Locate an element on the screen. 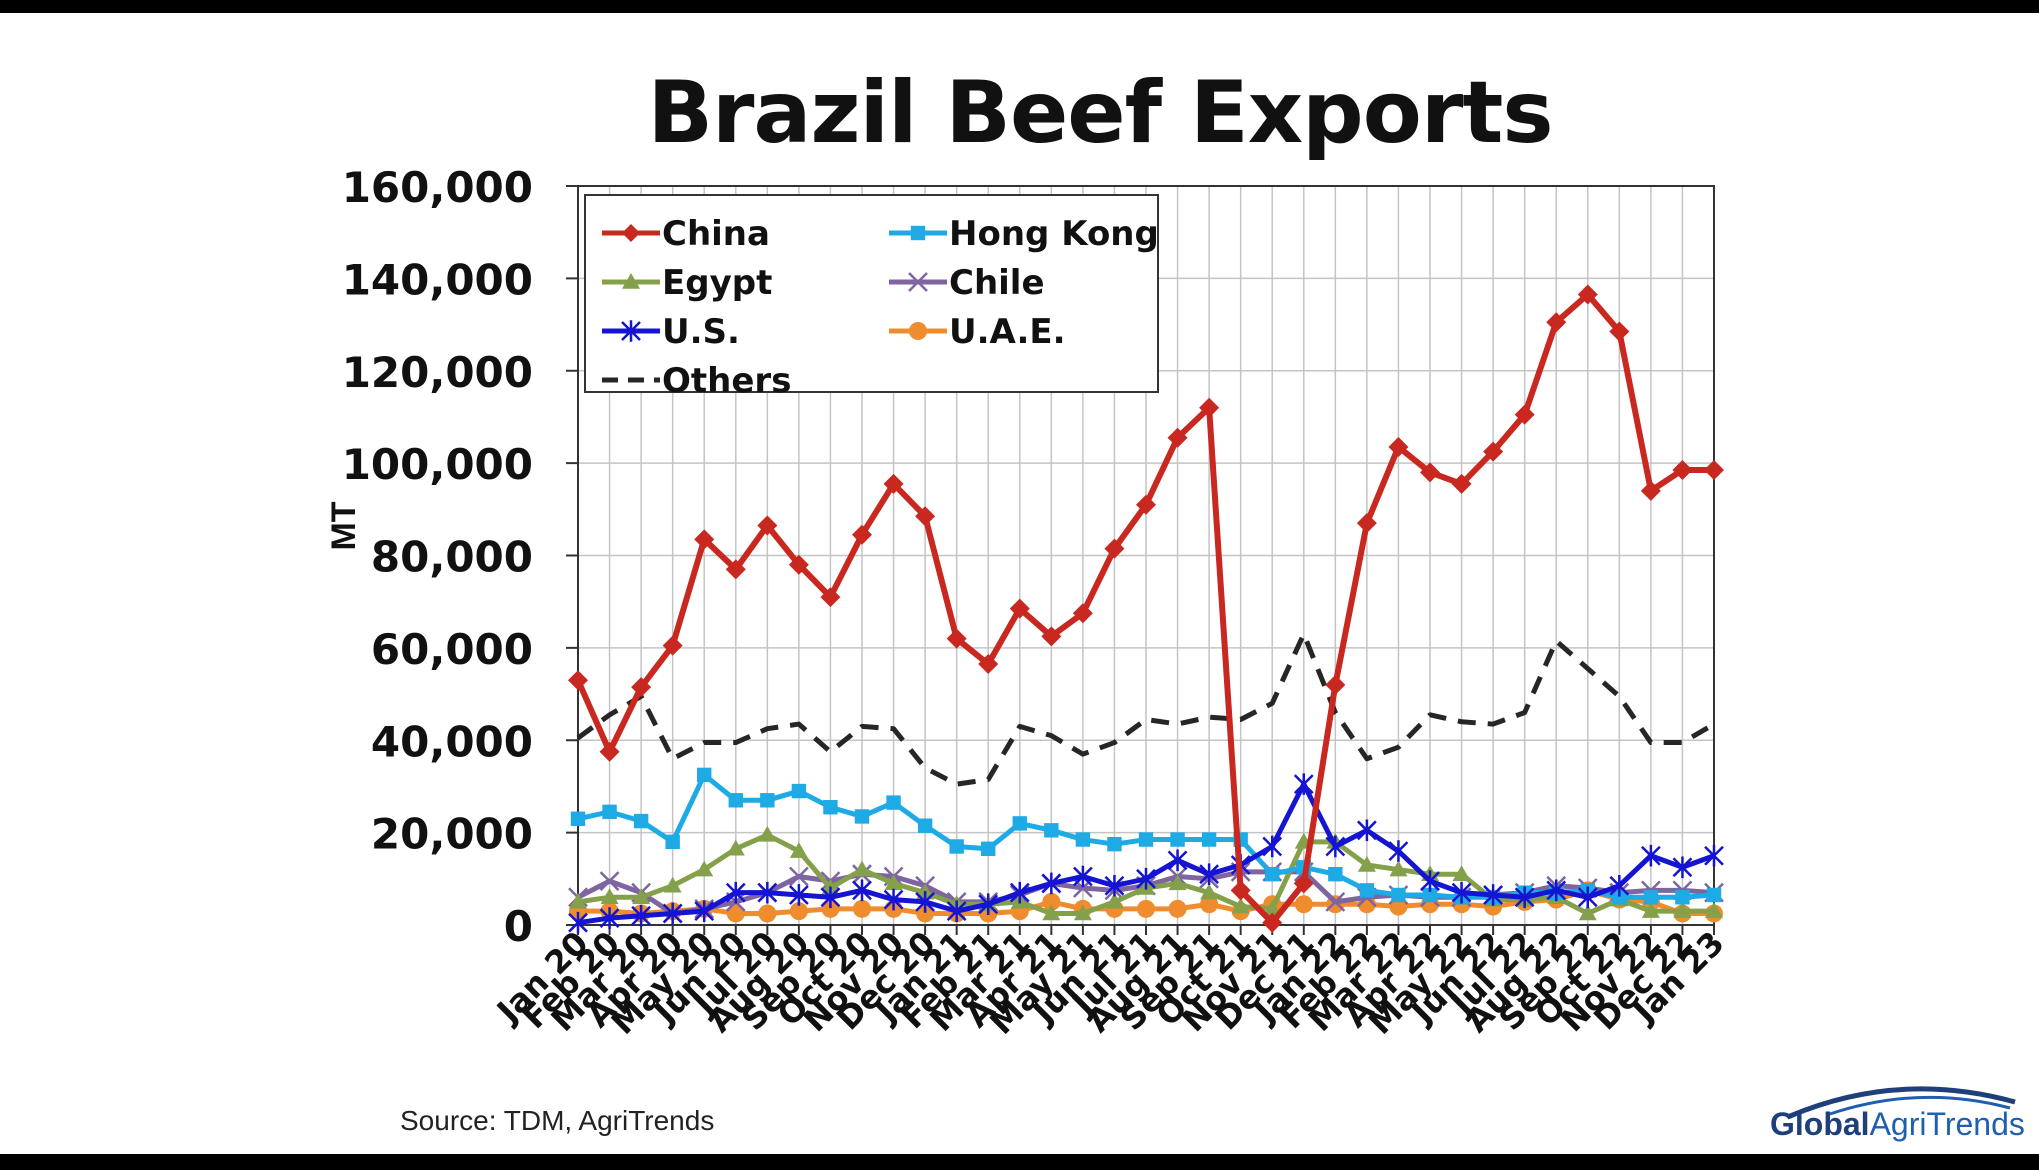  legend-box is located at coordinates (871, 293).